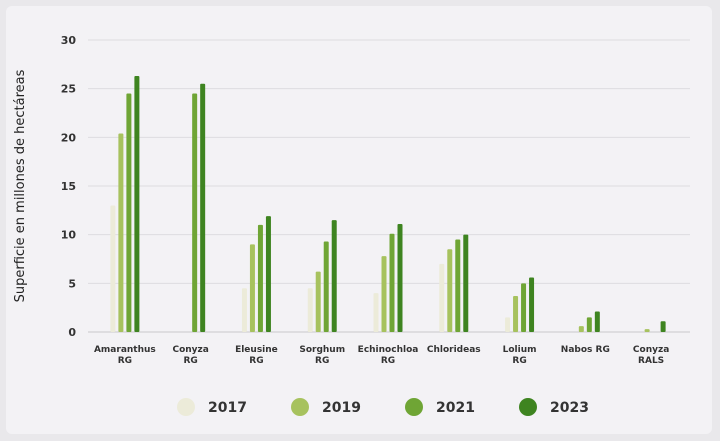 The height and width of the screenshot is (441, 720). I want to click on category-label: Nabos RG, so click(585, 350).